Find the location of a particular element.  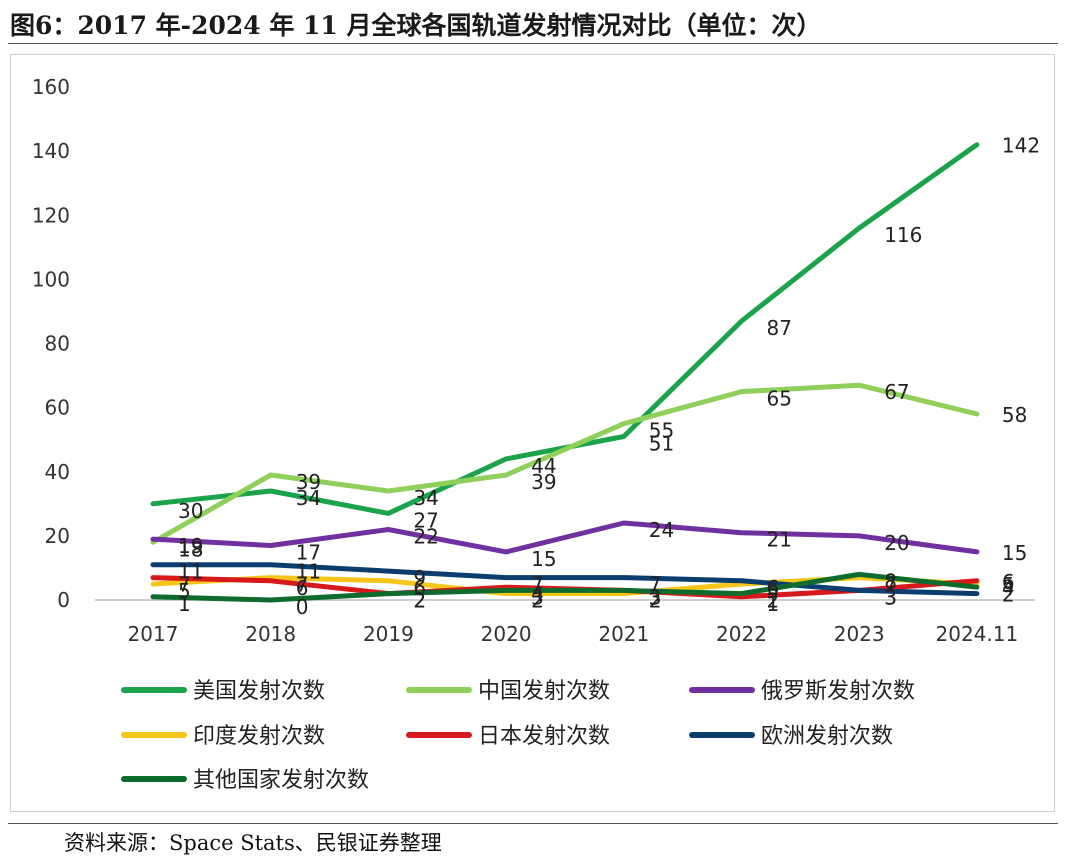

x-tick-label: 2020 is located at coordinates (506, 634).